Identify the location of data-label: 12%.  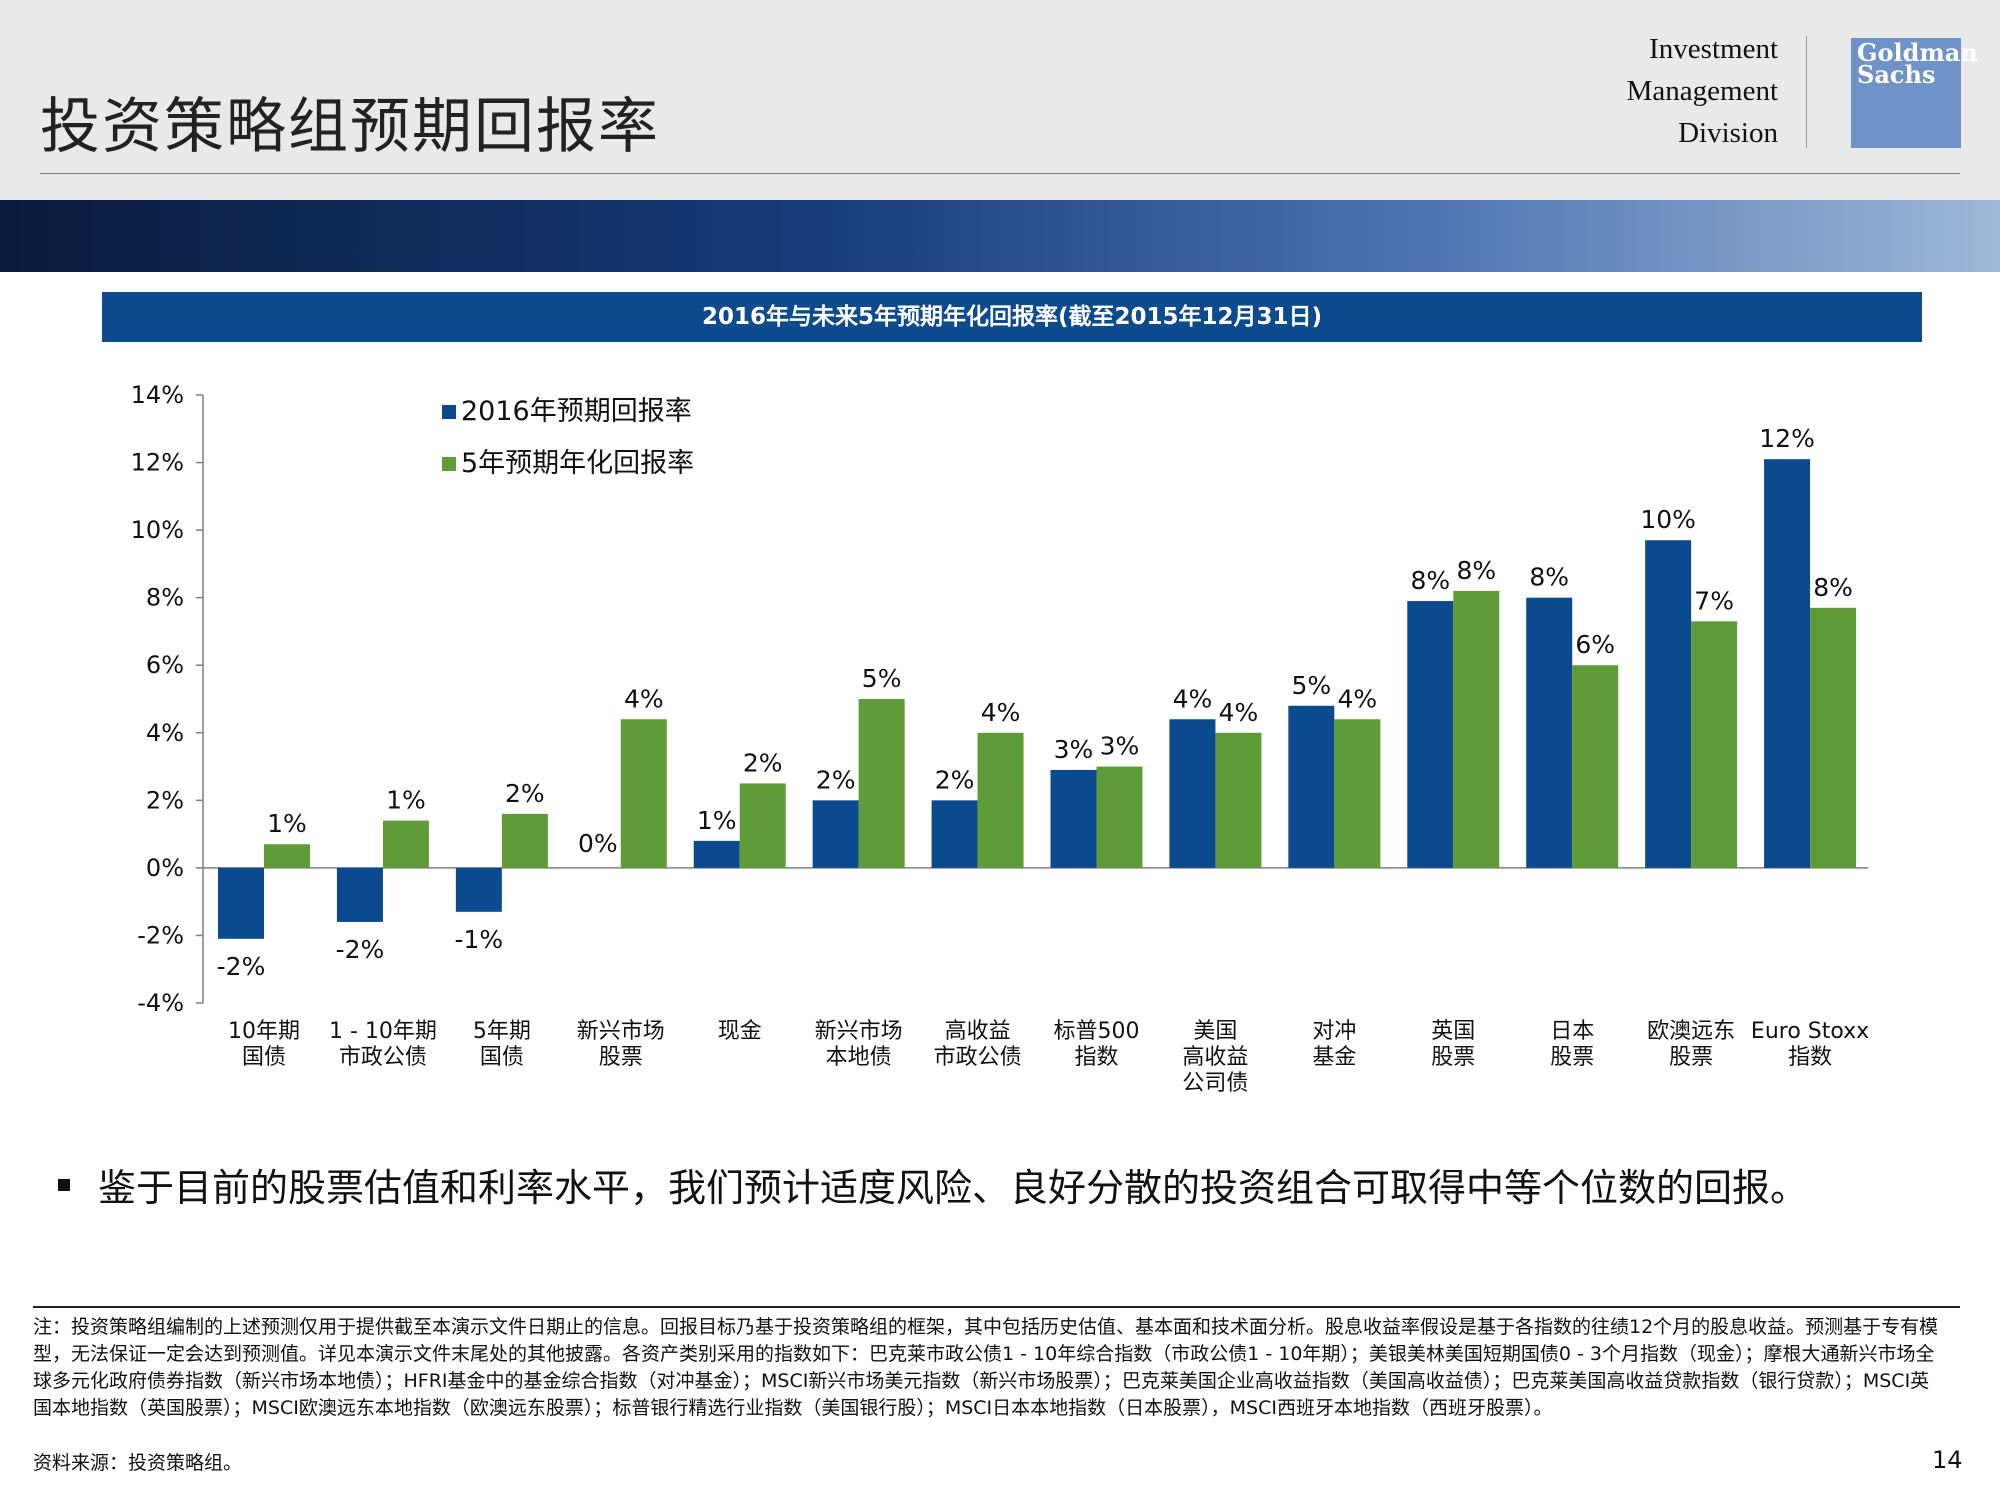
(1787, 438).